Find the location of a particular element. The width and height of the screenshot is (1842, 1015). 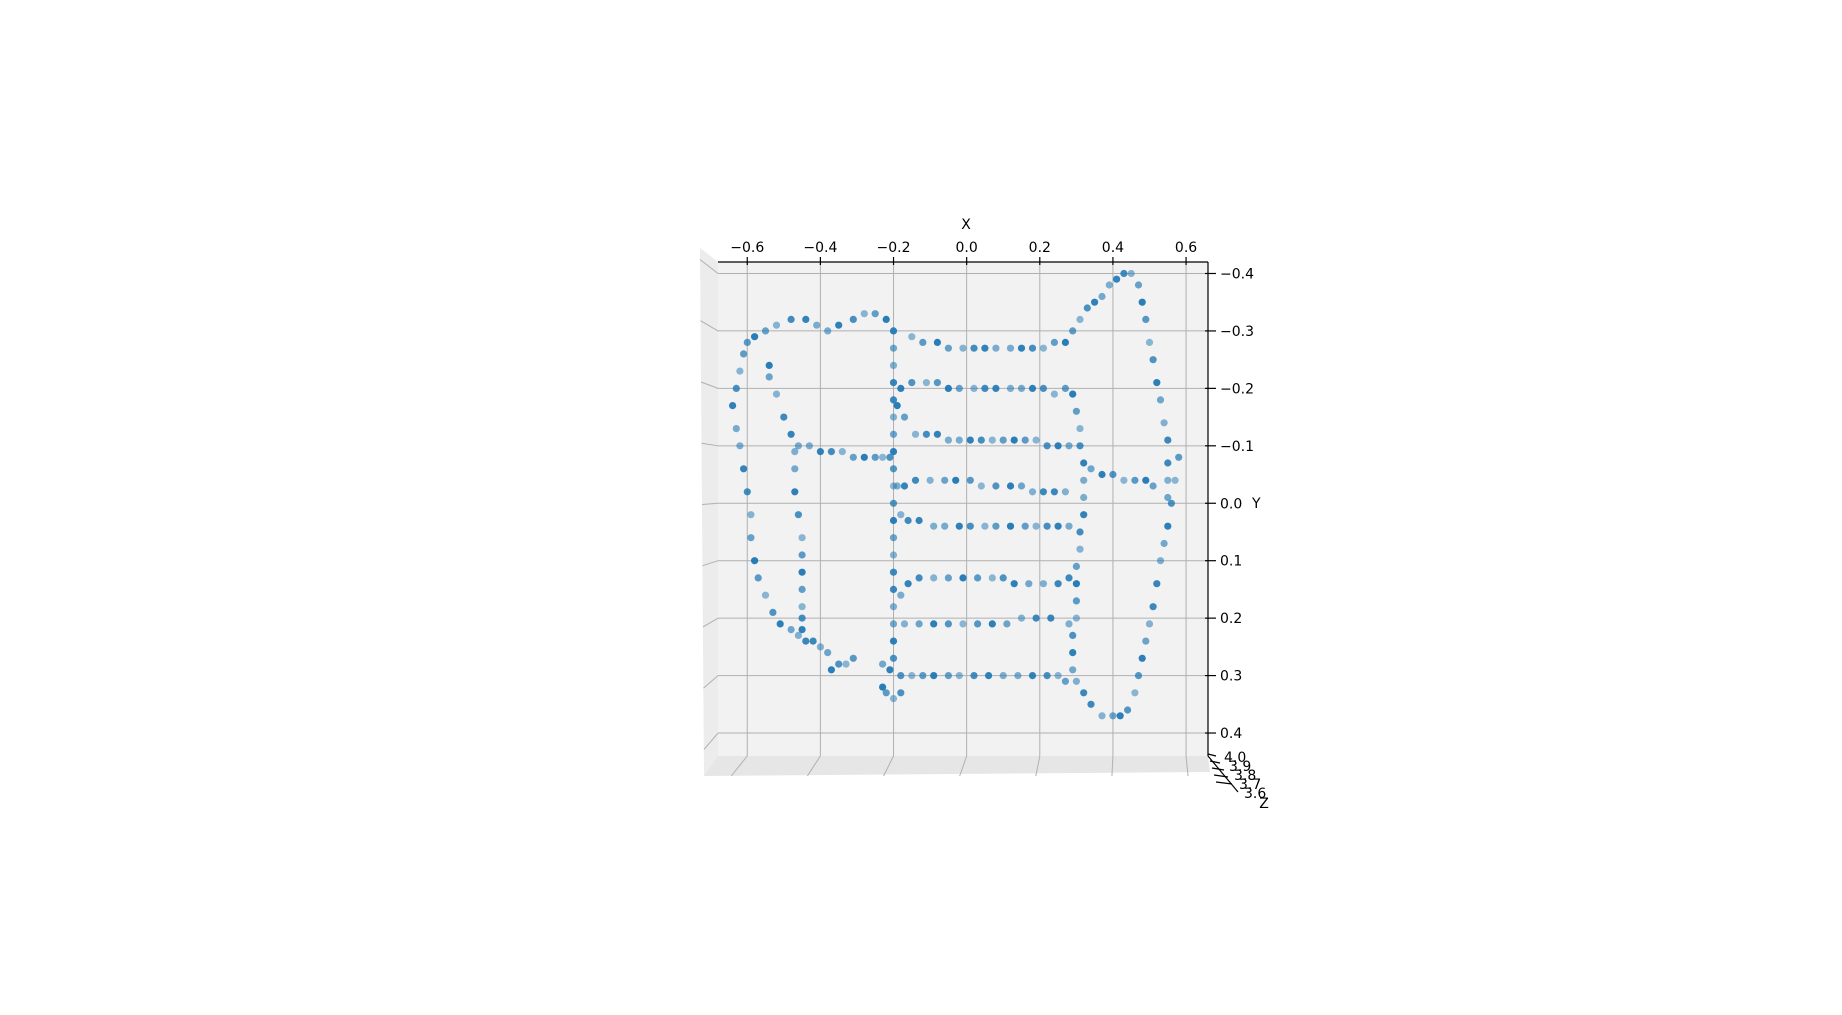

x-tick-label: −0.6 is located at coordinates (747, 248).